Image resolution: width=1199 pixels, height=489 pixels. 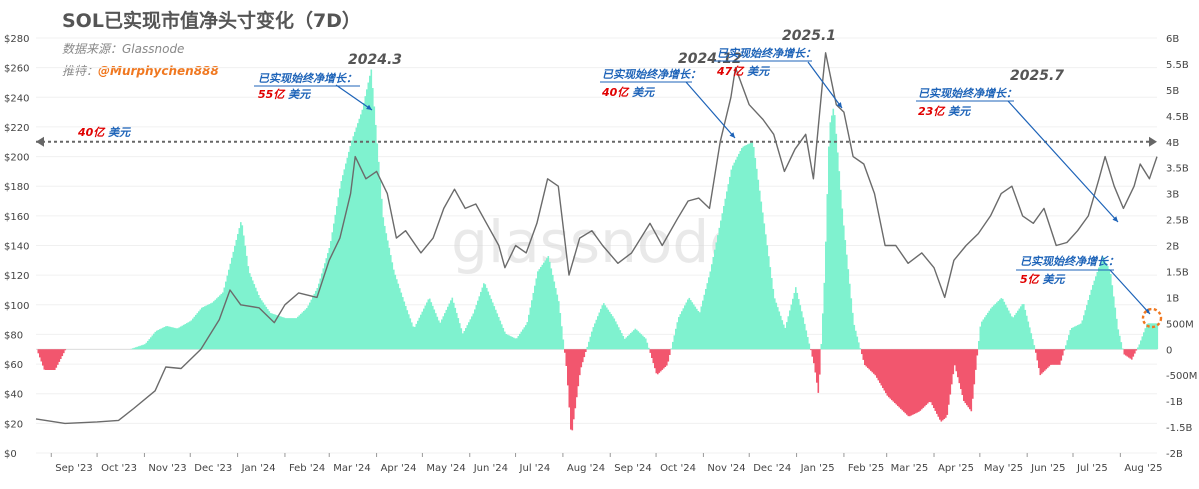 What do you see at coordinates (1069, 261) in the screenshot?
I see `annotation-text: 已实现始终净增长：` at bounding box center [1069, 261].